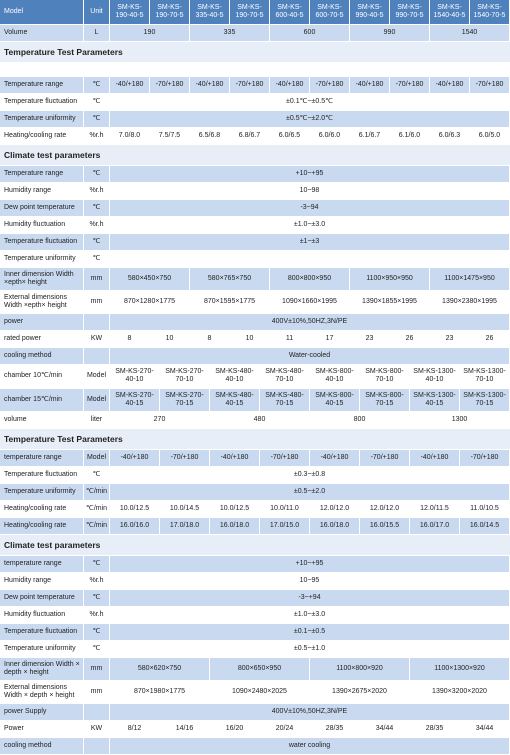  What do you see at coordinates (310, 302) in the screenshot?
I see `value-cell: 1090×1660×1995` at bounding box center [310, 302].